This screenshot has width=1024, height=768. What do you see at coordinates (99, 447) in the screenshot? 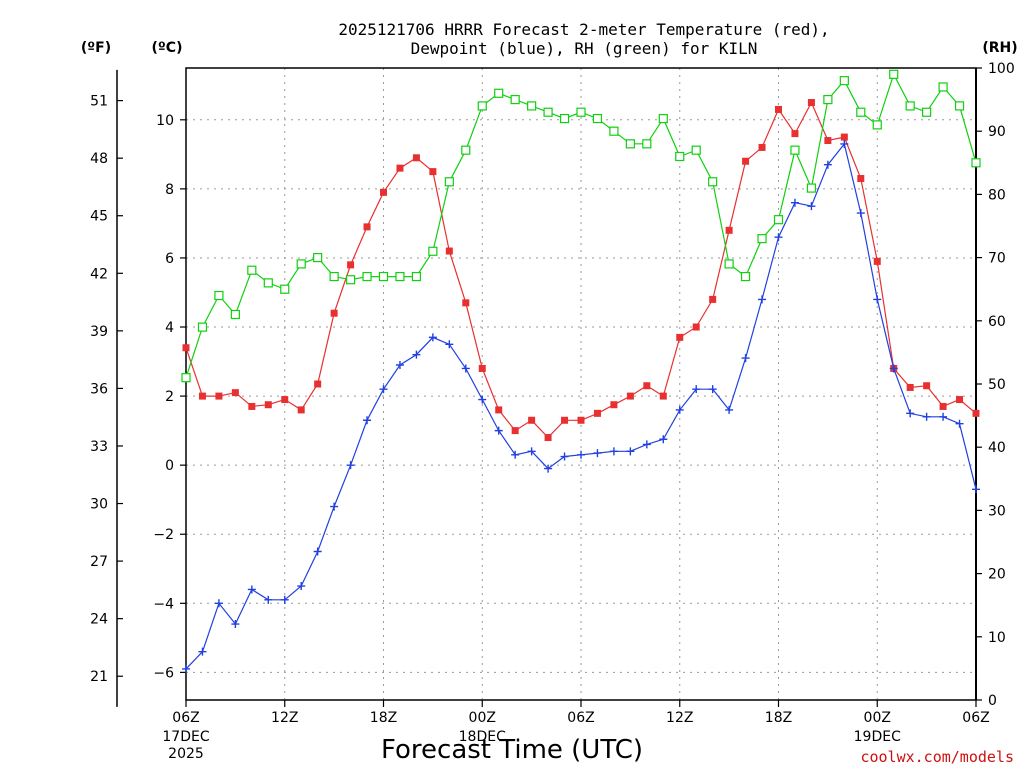
I see `fahrenheit-tick-label: 33` at bounding box center [99, 447].